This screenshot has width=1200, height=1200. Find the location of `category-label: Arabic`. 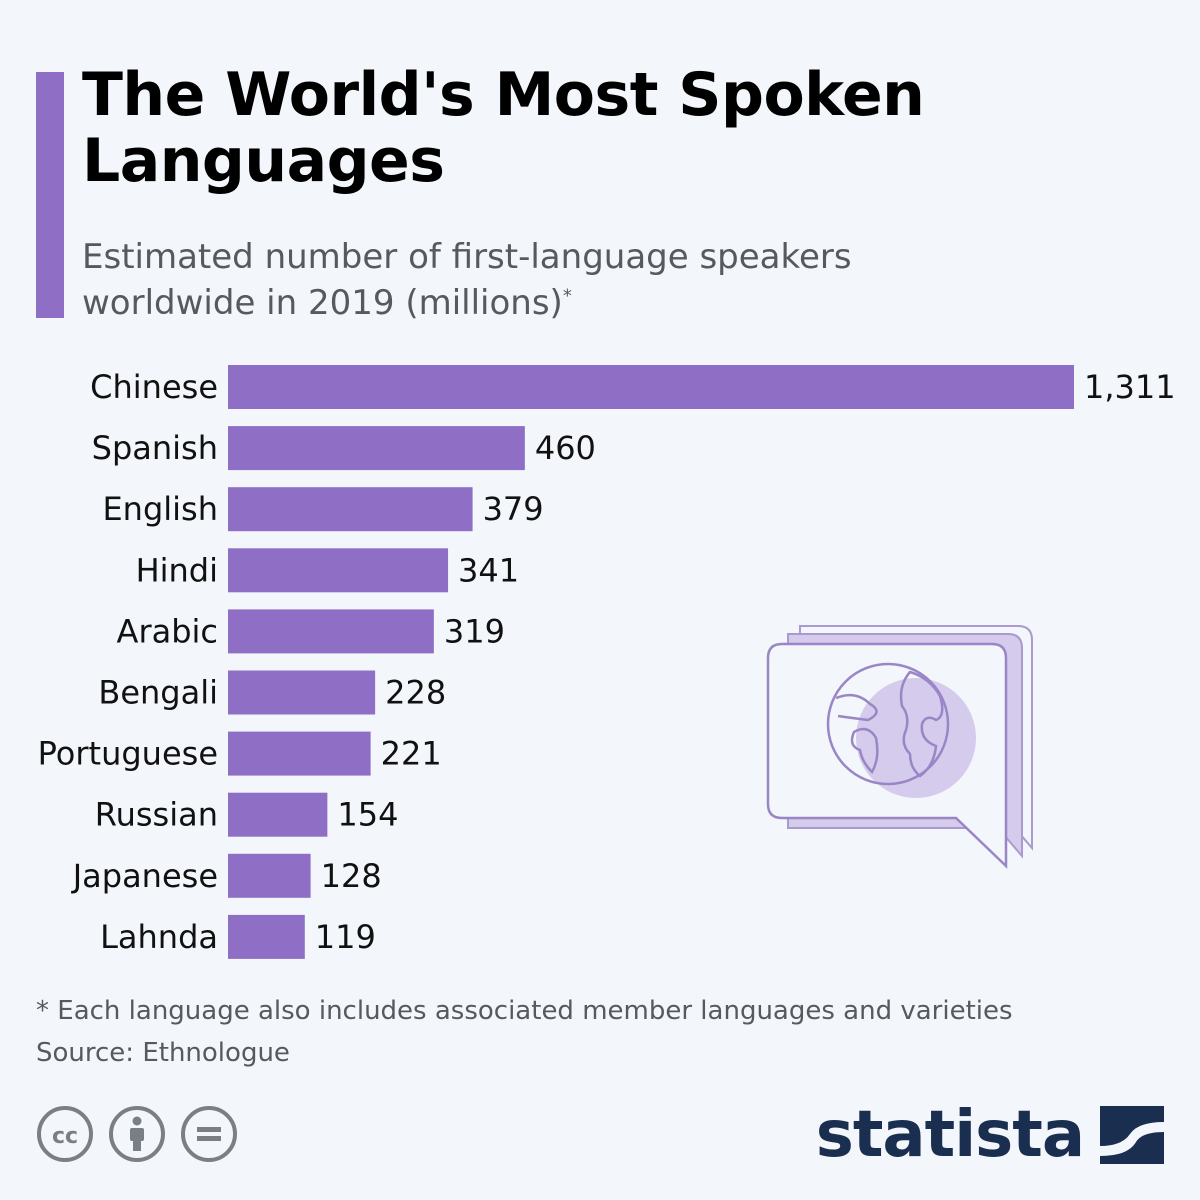

category-label: Arabic is located at coordinates (167, 631).